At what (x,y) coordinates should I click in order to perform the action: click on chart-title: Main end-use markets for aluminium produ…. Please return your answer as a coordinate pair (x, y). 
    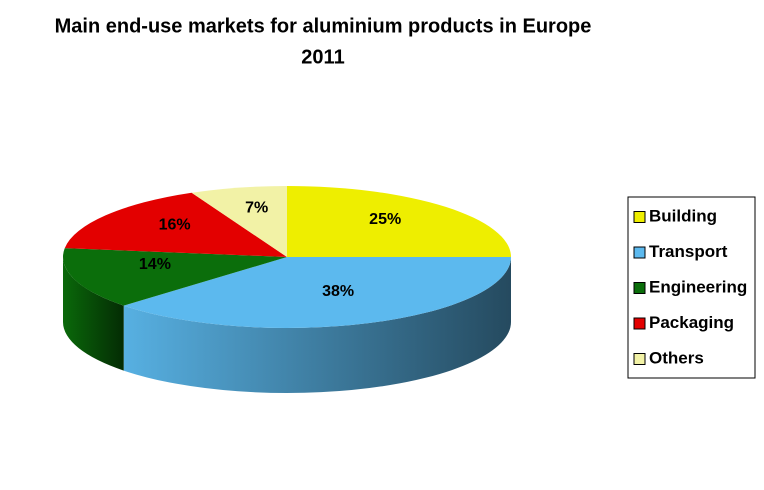
    Looking at the image, I should click on (323, 26).